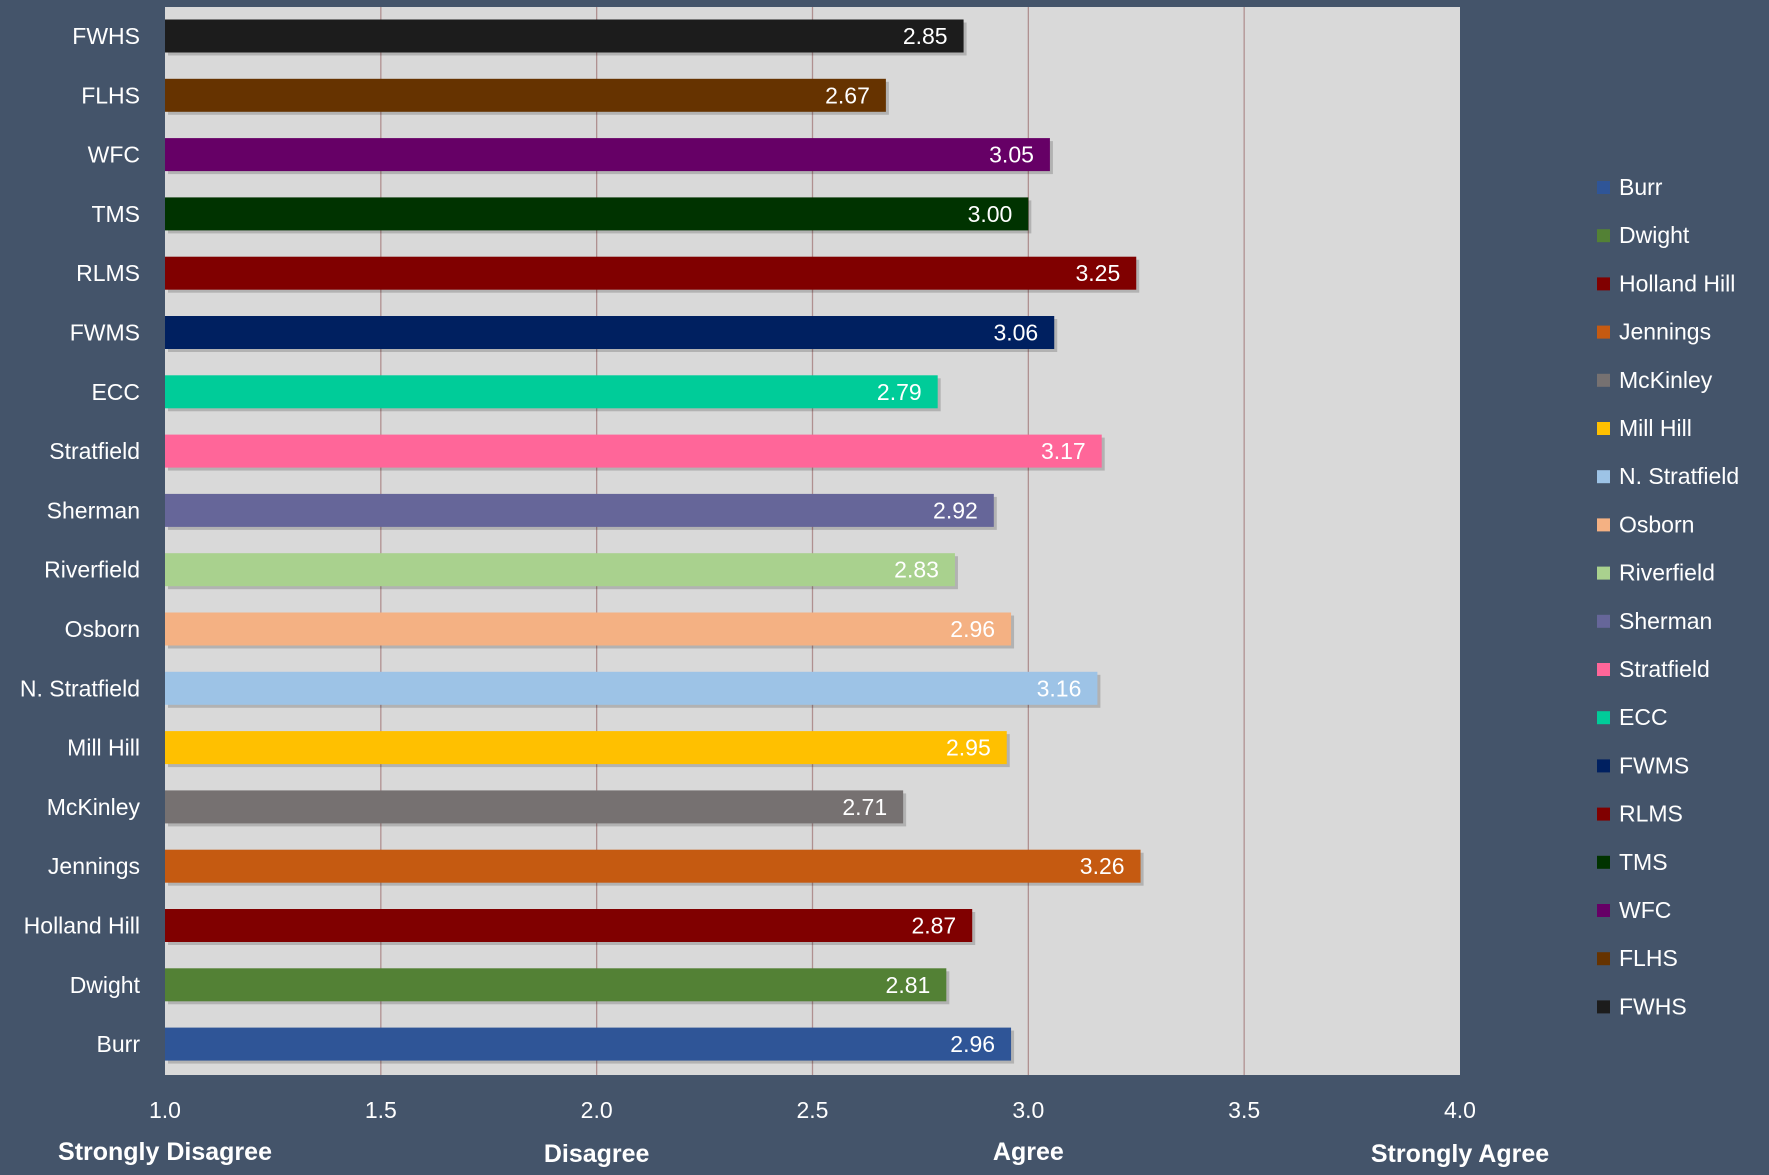 This screenshot has width=1769, height=1175. What do you see at coordinates (633, 451) in the screenshot?
I see `bar-stratfield` at bounding box center [633, 451].